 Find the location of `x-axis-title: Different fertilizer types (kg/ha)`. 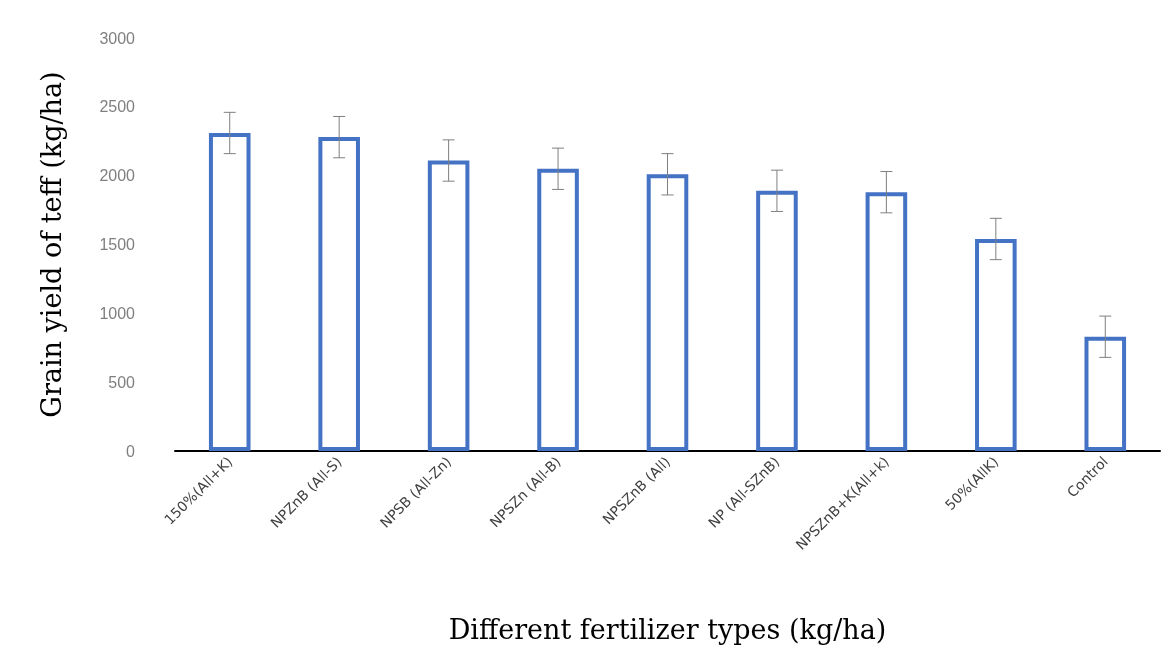

x-axis-title: Different fertilizer types (kg/ha) is located at coordinates (667, 629).